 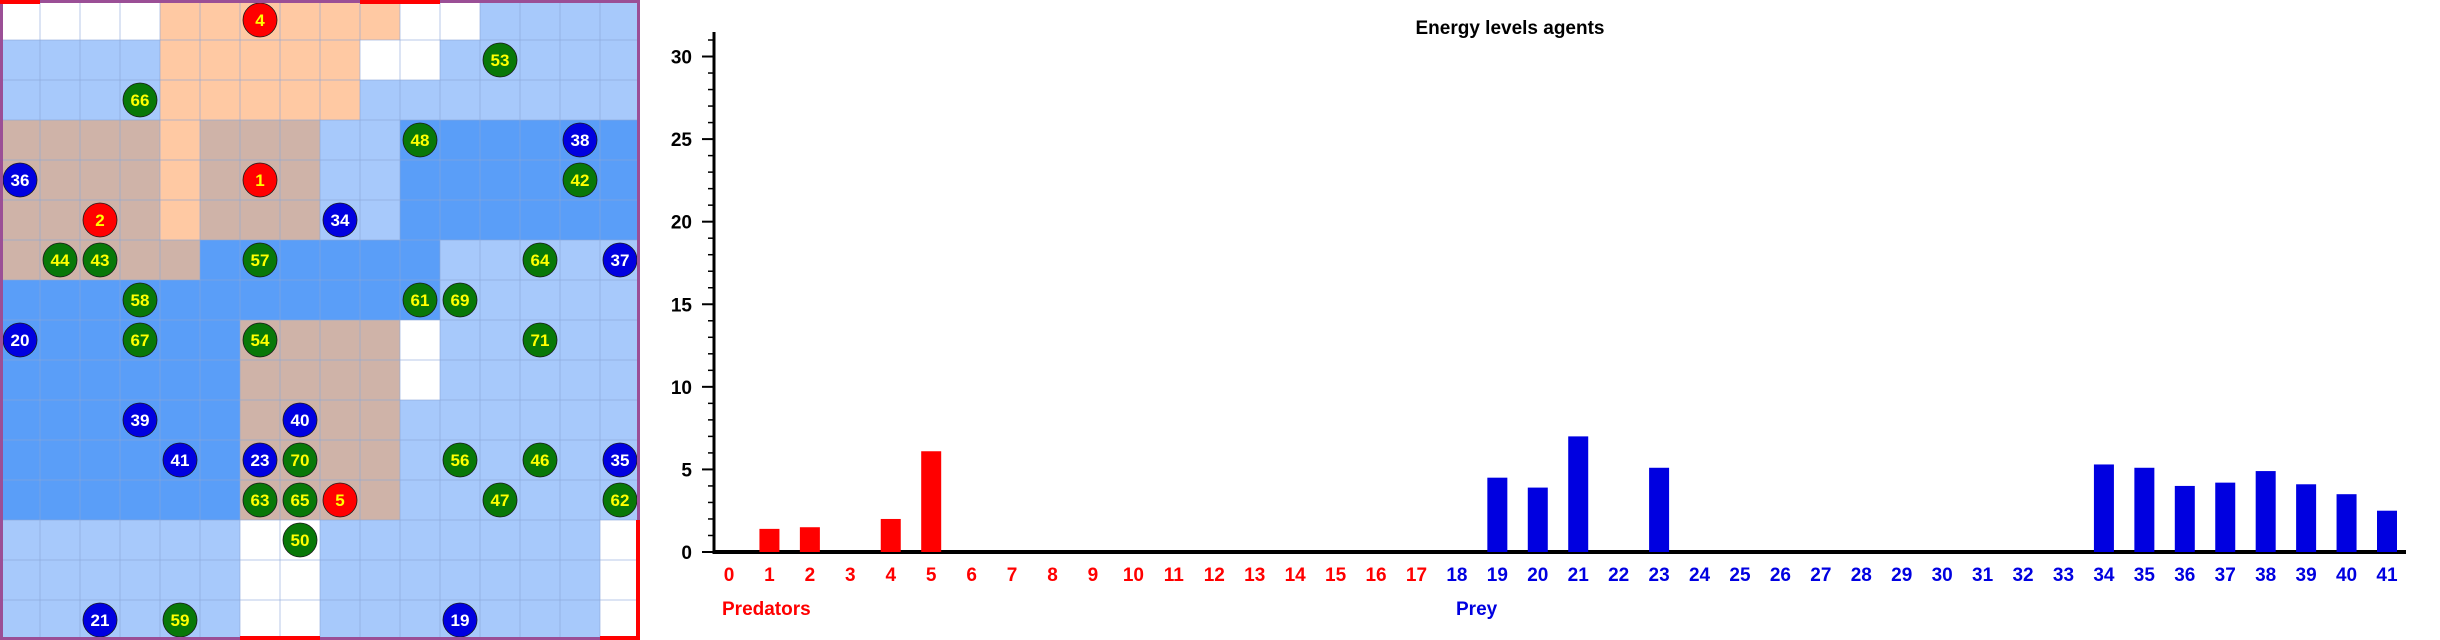 What do you see at coordinates (420, 300) in the screenshot?
I see `grass-agent-61: 61` at bounding box center [420, 300].